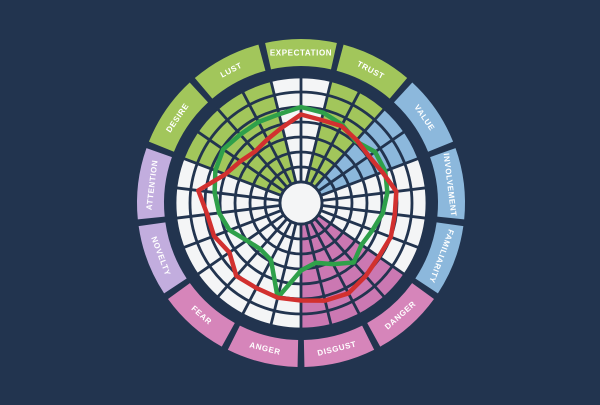  What do you see at coordinates (423, 117) in the screenshot?
I see `ring-segment-value` at bounding box center [423, 117].